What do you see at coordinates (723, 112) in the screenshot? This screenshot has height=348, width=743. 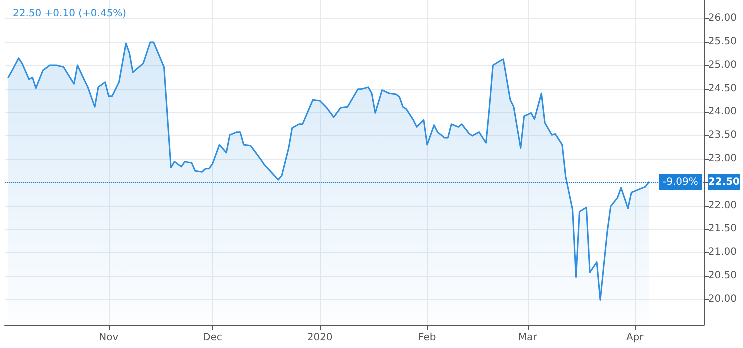 I see `y-tick-label: 24.00` at bounding box center [723, 112].